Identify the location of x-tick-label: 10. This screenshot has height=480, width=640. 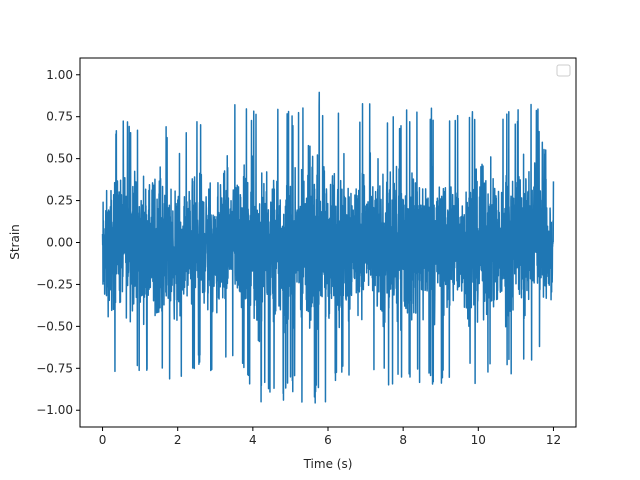
(478, 440).